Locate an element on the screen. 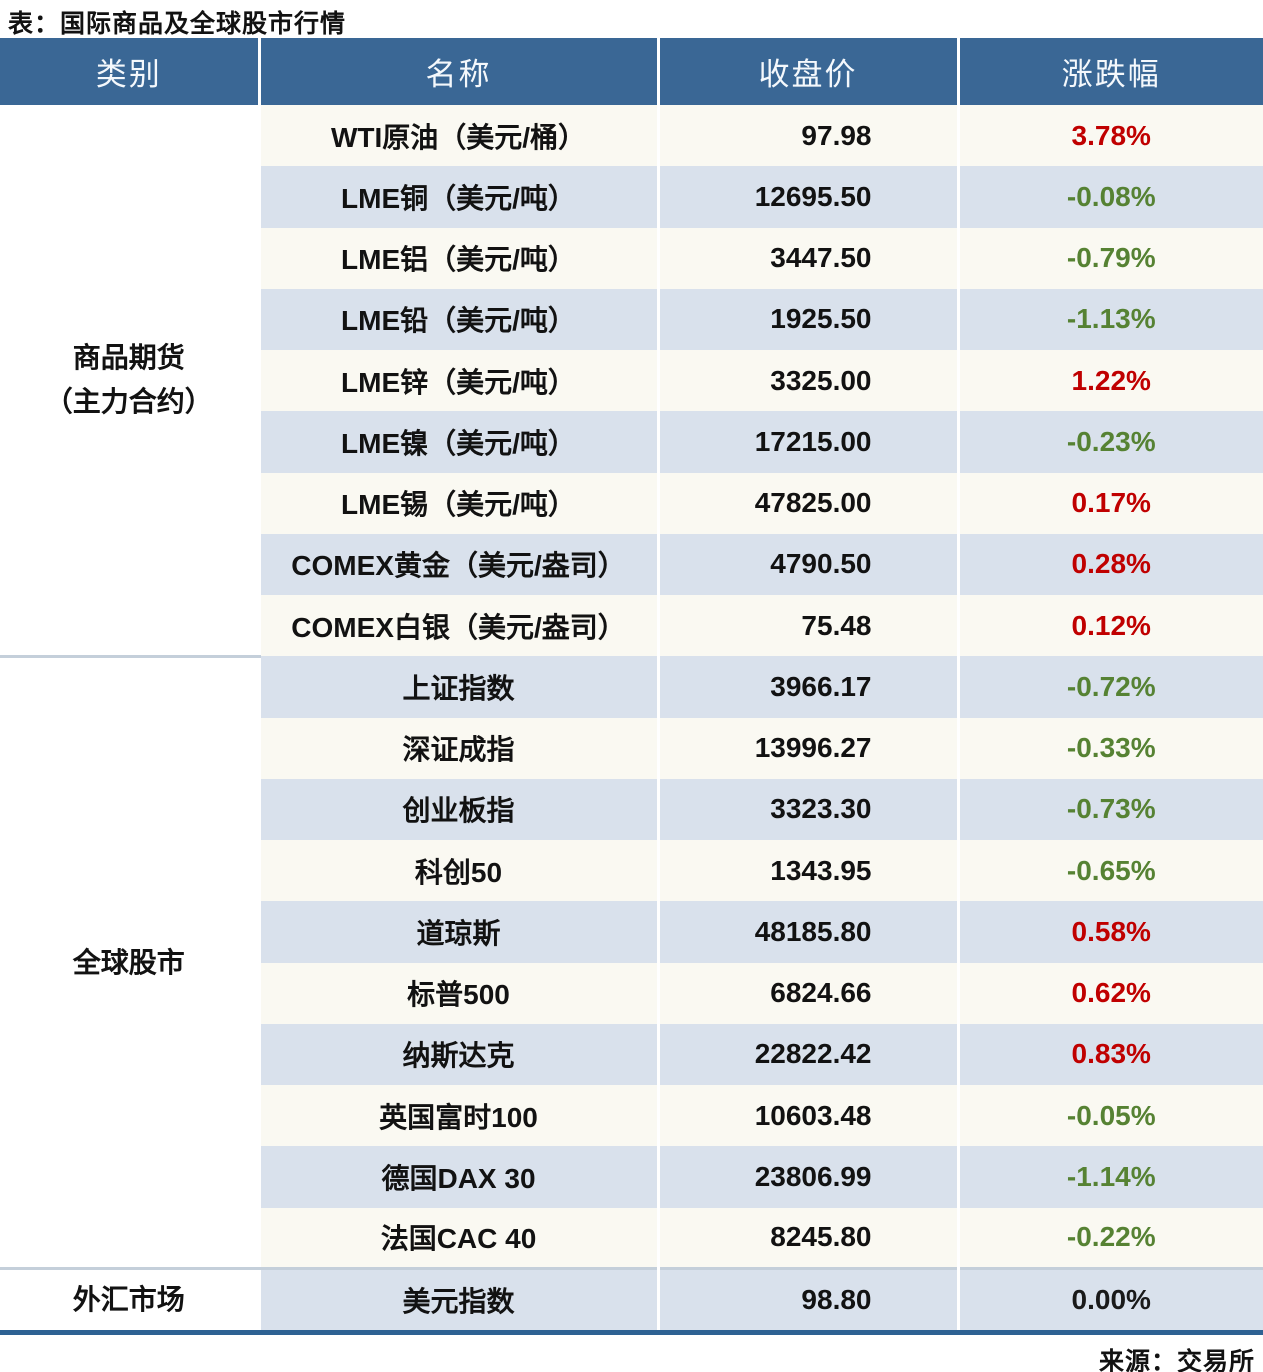 This screenshot has width=1263, height=1372. instrument-name-cell: LME镍（美元/吨） is located at coordinates (457, 442).